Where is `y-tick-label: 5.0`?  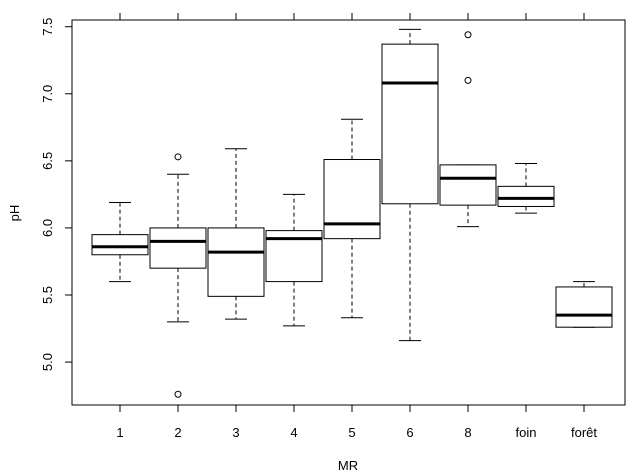 y-tick-label: 5.0 is located at coordinates (47, 362).